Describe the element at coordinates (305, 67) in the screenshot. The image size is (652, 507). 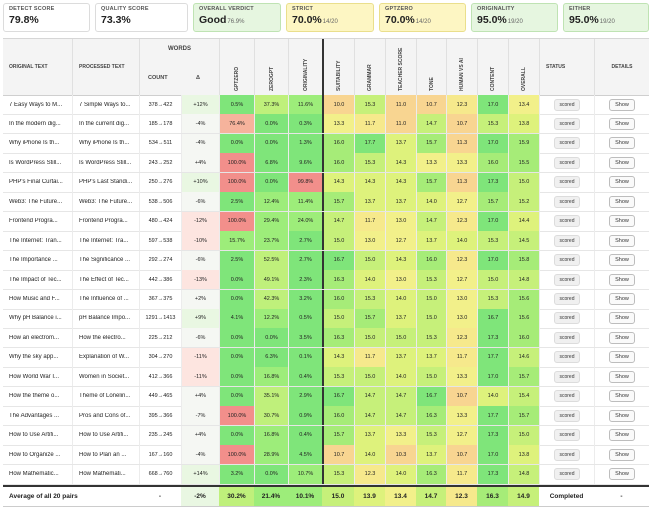
I see `header-originality-cell: ORIGINALITY` at that location.